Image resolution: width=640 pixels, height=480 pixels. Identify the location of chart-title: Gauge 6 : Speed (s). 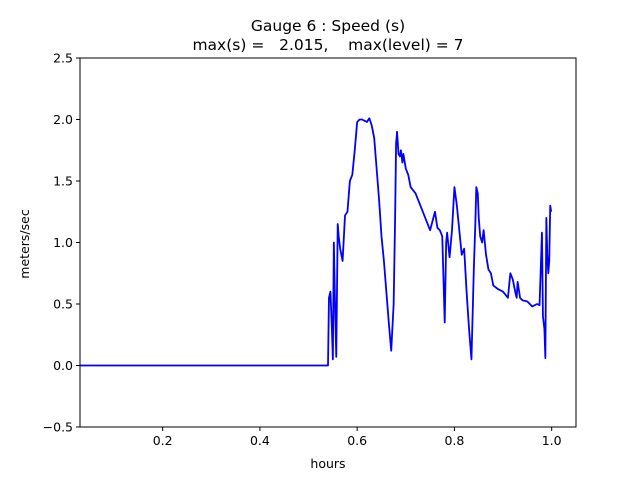
(328, 26).